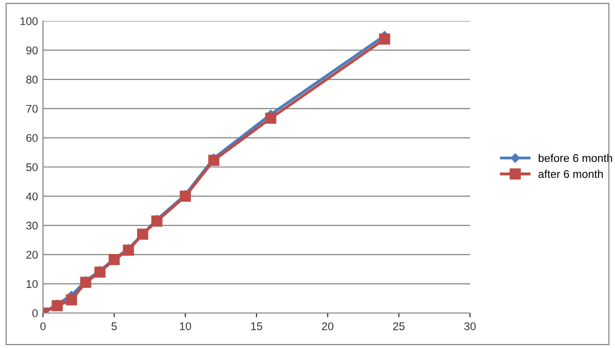  What do you see at coordinates (35, 313) in the screenshot?
I see `y-tick-label: 0` at bounding box center [35, 313].